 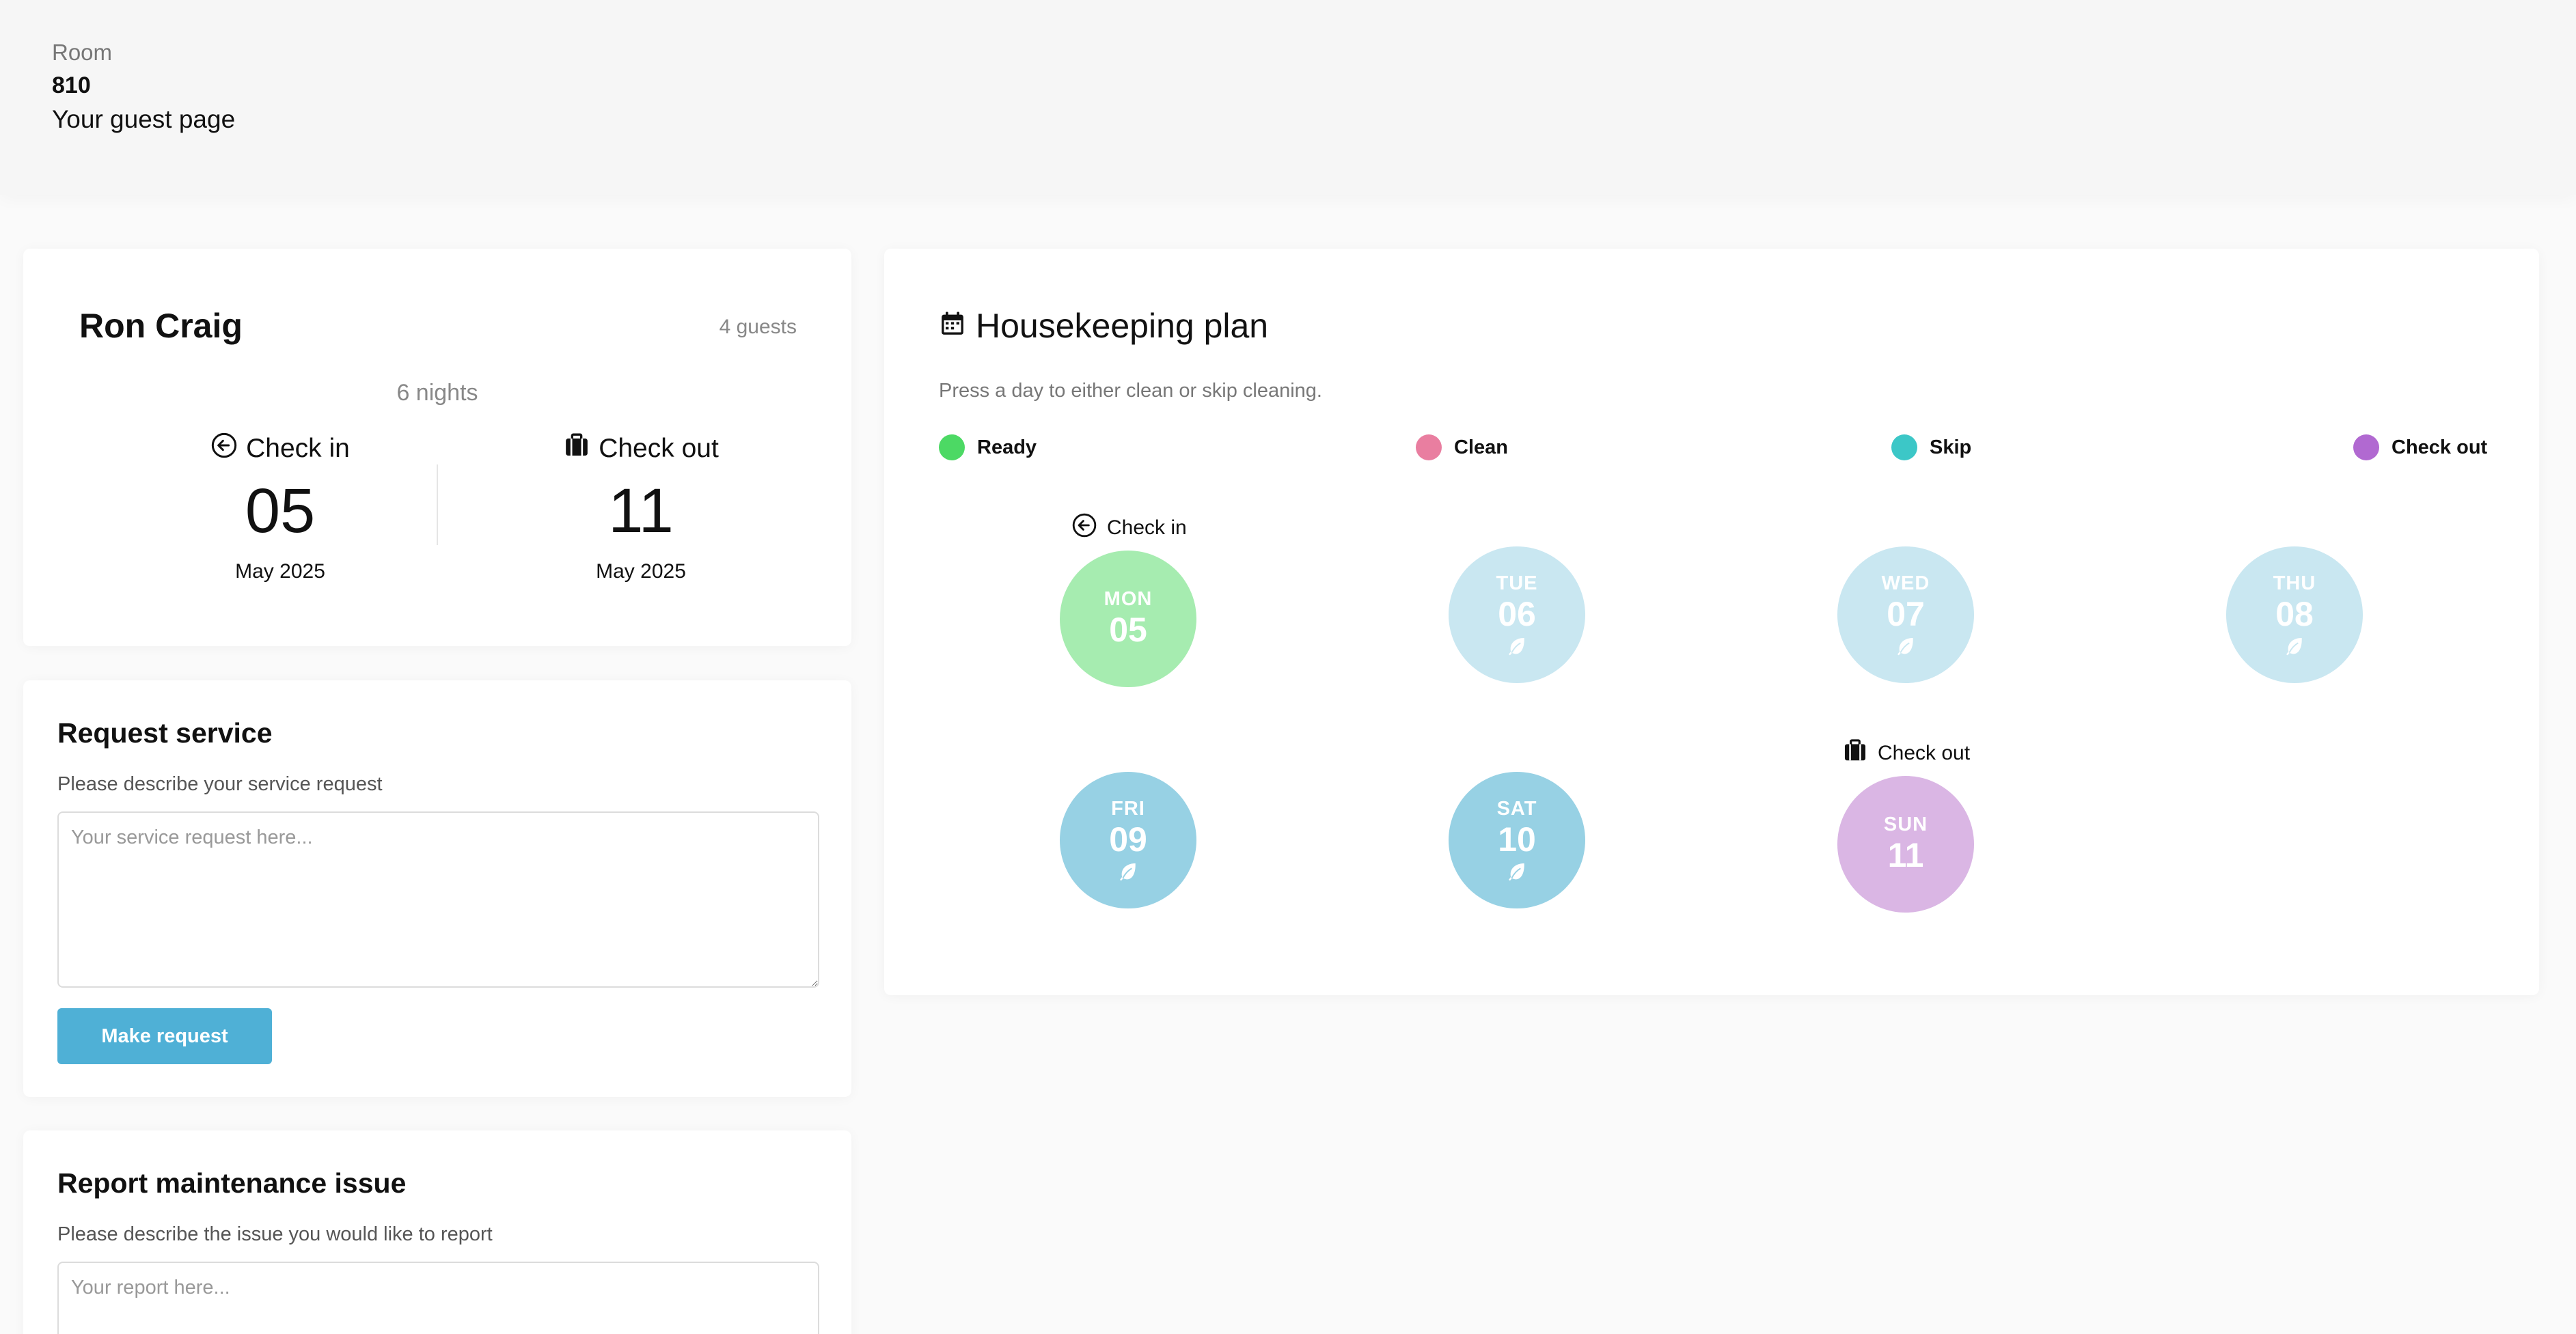 I want to click on day-of-week: FRI, so click(x=1128, y=808).